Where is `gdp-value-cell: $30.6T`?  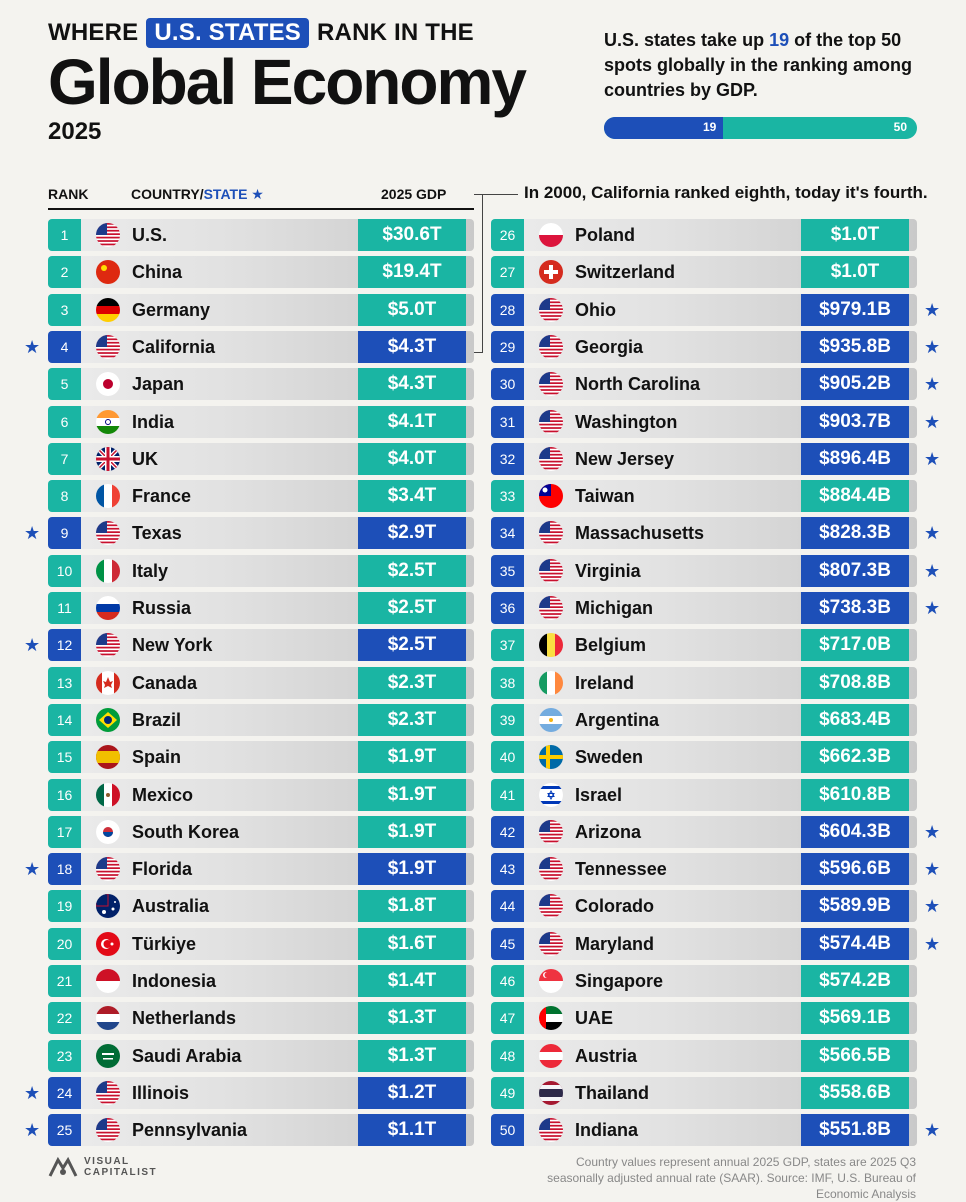
gdp-value-cell: $30.6T is located at coordinates (412, 235).